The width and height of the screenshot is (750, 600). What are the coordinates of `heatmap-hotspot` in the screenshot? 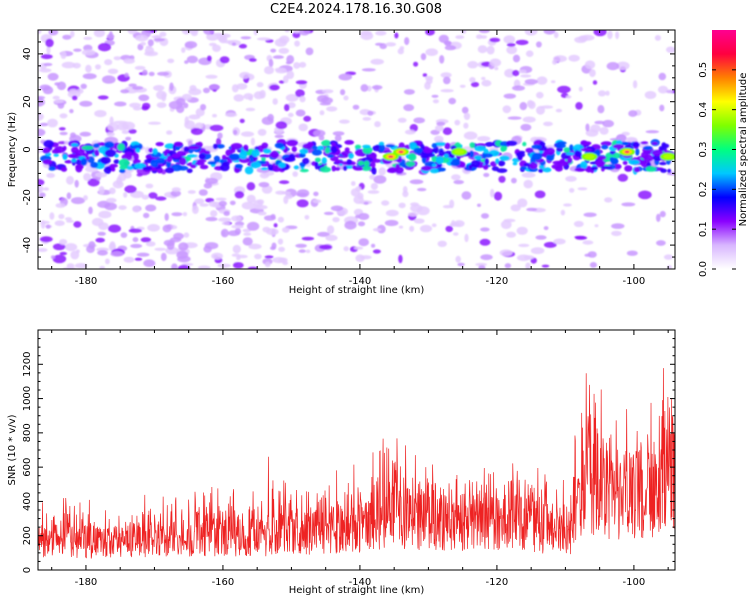 It's located at (627, 152).